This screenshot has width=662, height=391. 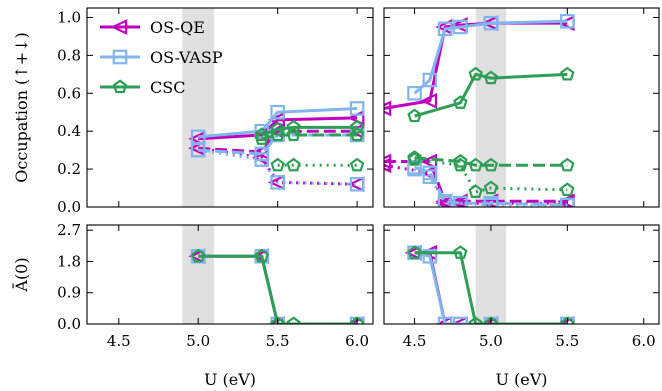 I want to click on series-os-vasp-dotted, so click(x=490, y=187).